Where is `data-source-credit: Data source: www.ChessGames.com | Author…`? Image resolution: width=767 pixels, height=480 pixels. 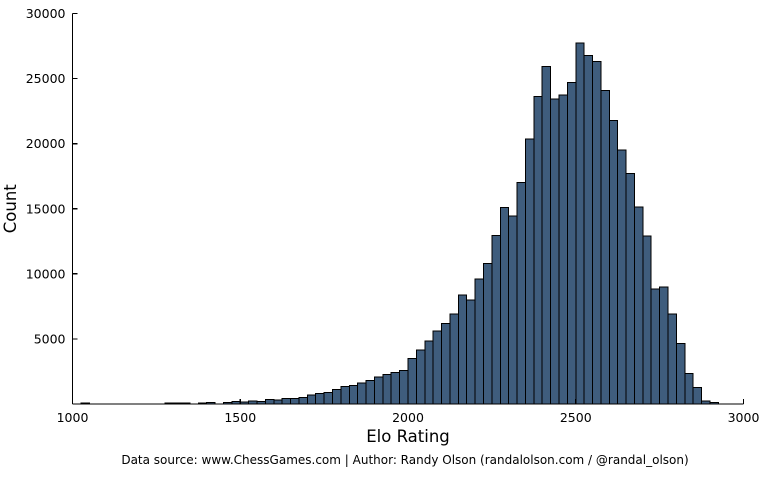 data-source-credit: Data source: www.ChessGames.com | Author… is located at coordinates (405, 460).